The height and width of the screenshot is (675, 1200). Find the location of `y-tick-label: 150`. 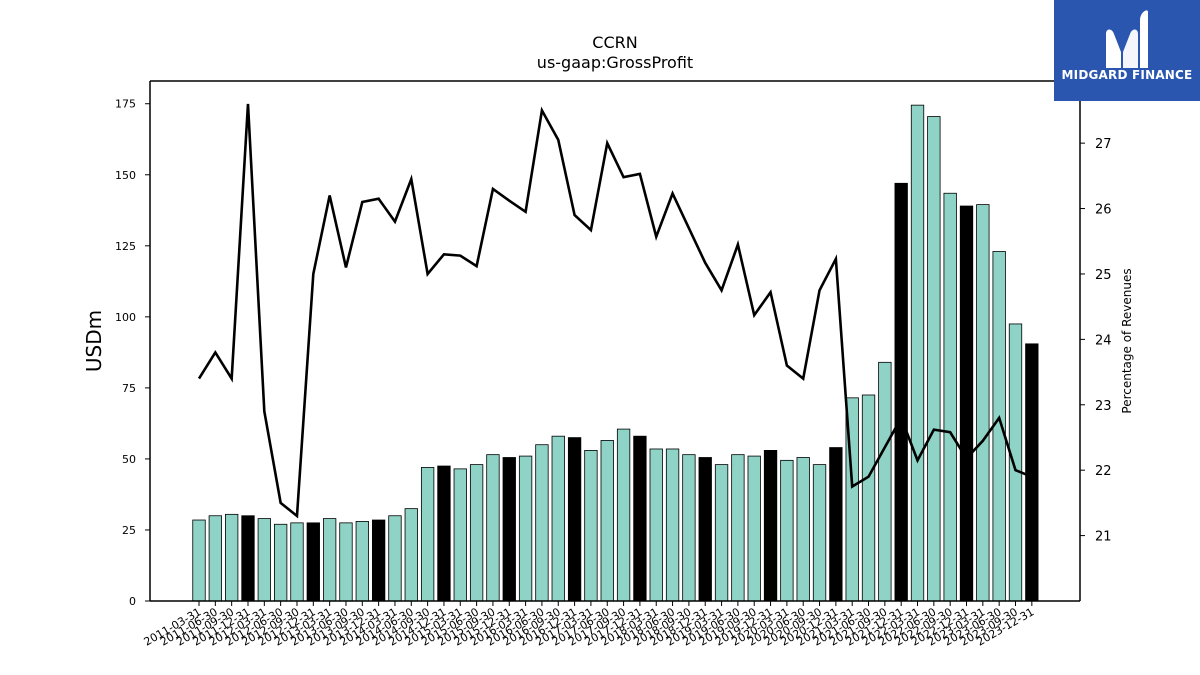

y-tick-label: 150 is located at coordinates (125, 175).